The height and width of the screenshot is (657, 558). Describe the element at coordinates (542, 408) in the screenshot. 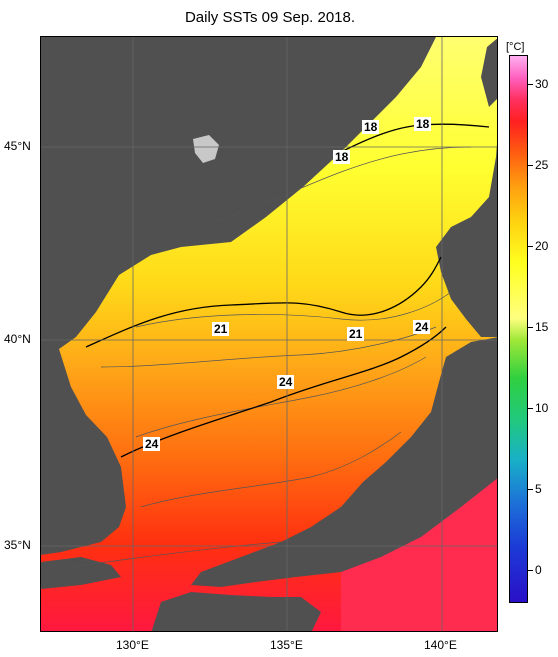

I see `colorbar-label-10: 10` at that location.